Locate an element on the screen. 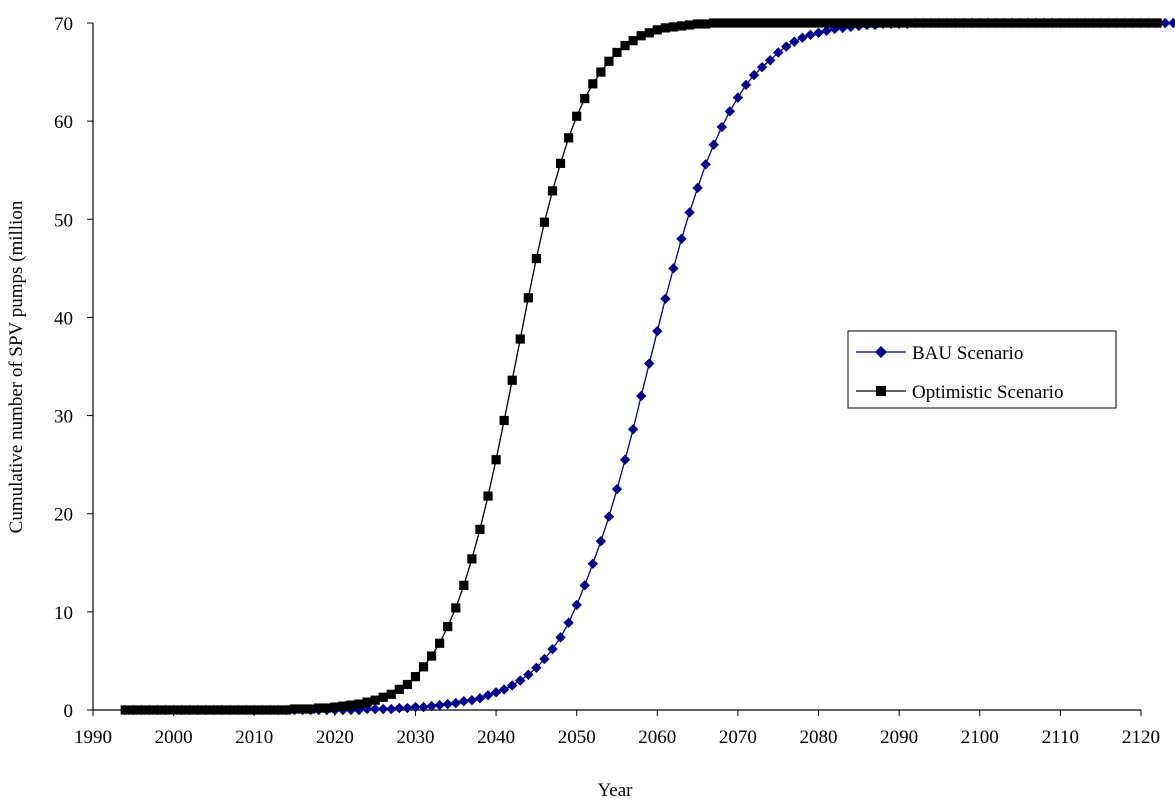 This screenshot has width=1175, height=804. y-tick-label: 70 is located at coordinates (63, 24).